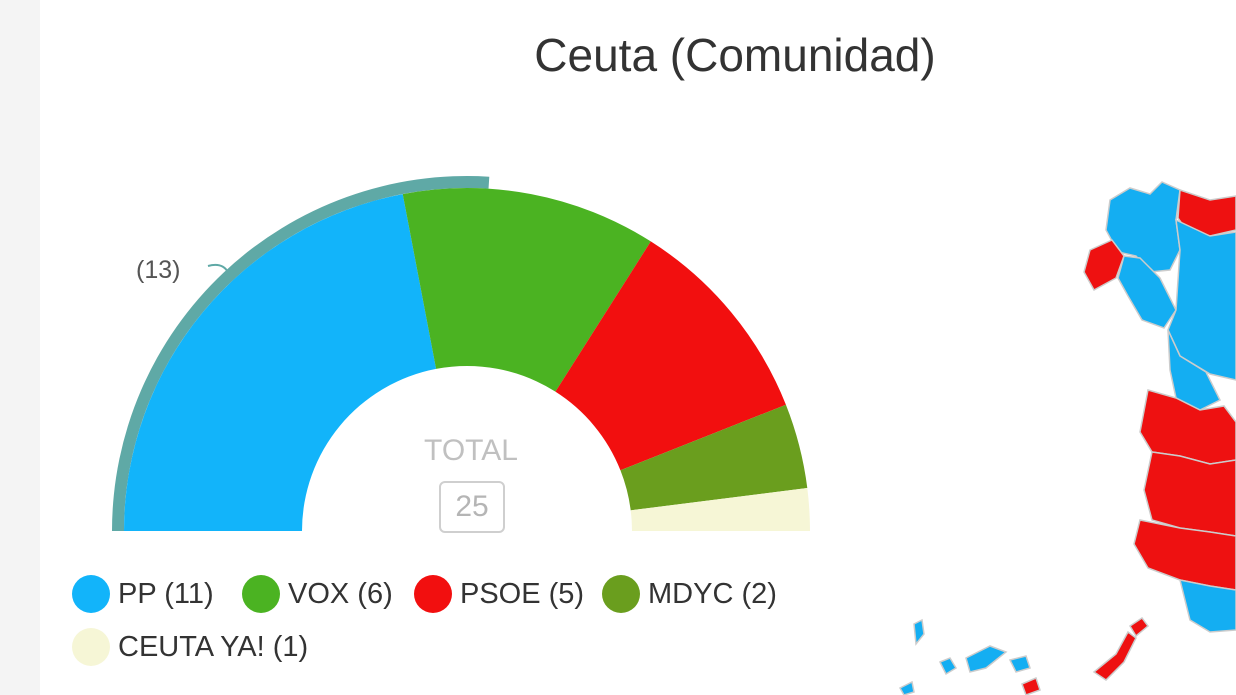 This screenshot has width=1236, height=695. What do you see at coordinates (1024, 655) in the screenshot?
I see `map-region-canary-islands` at bounding box center [1024, 655].